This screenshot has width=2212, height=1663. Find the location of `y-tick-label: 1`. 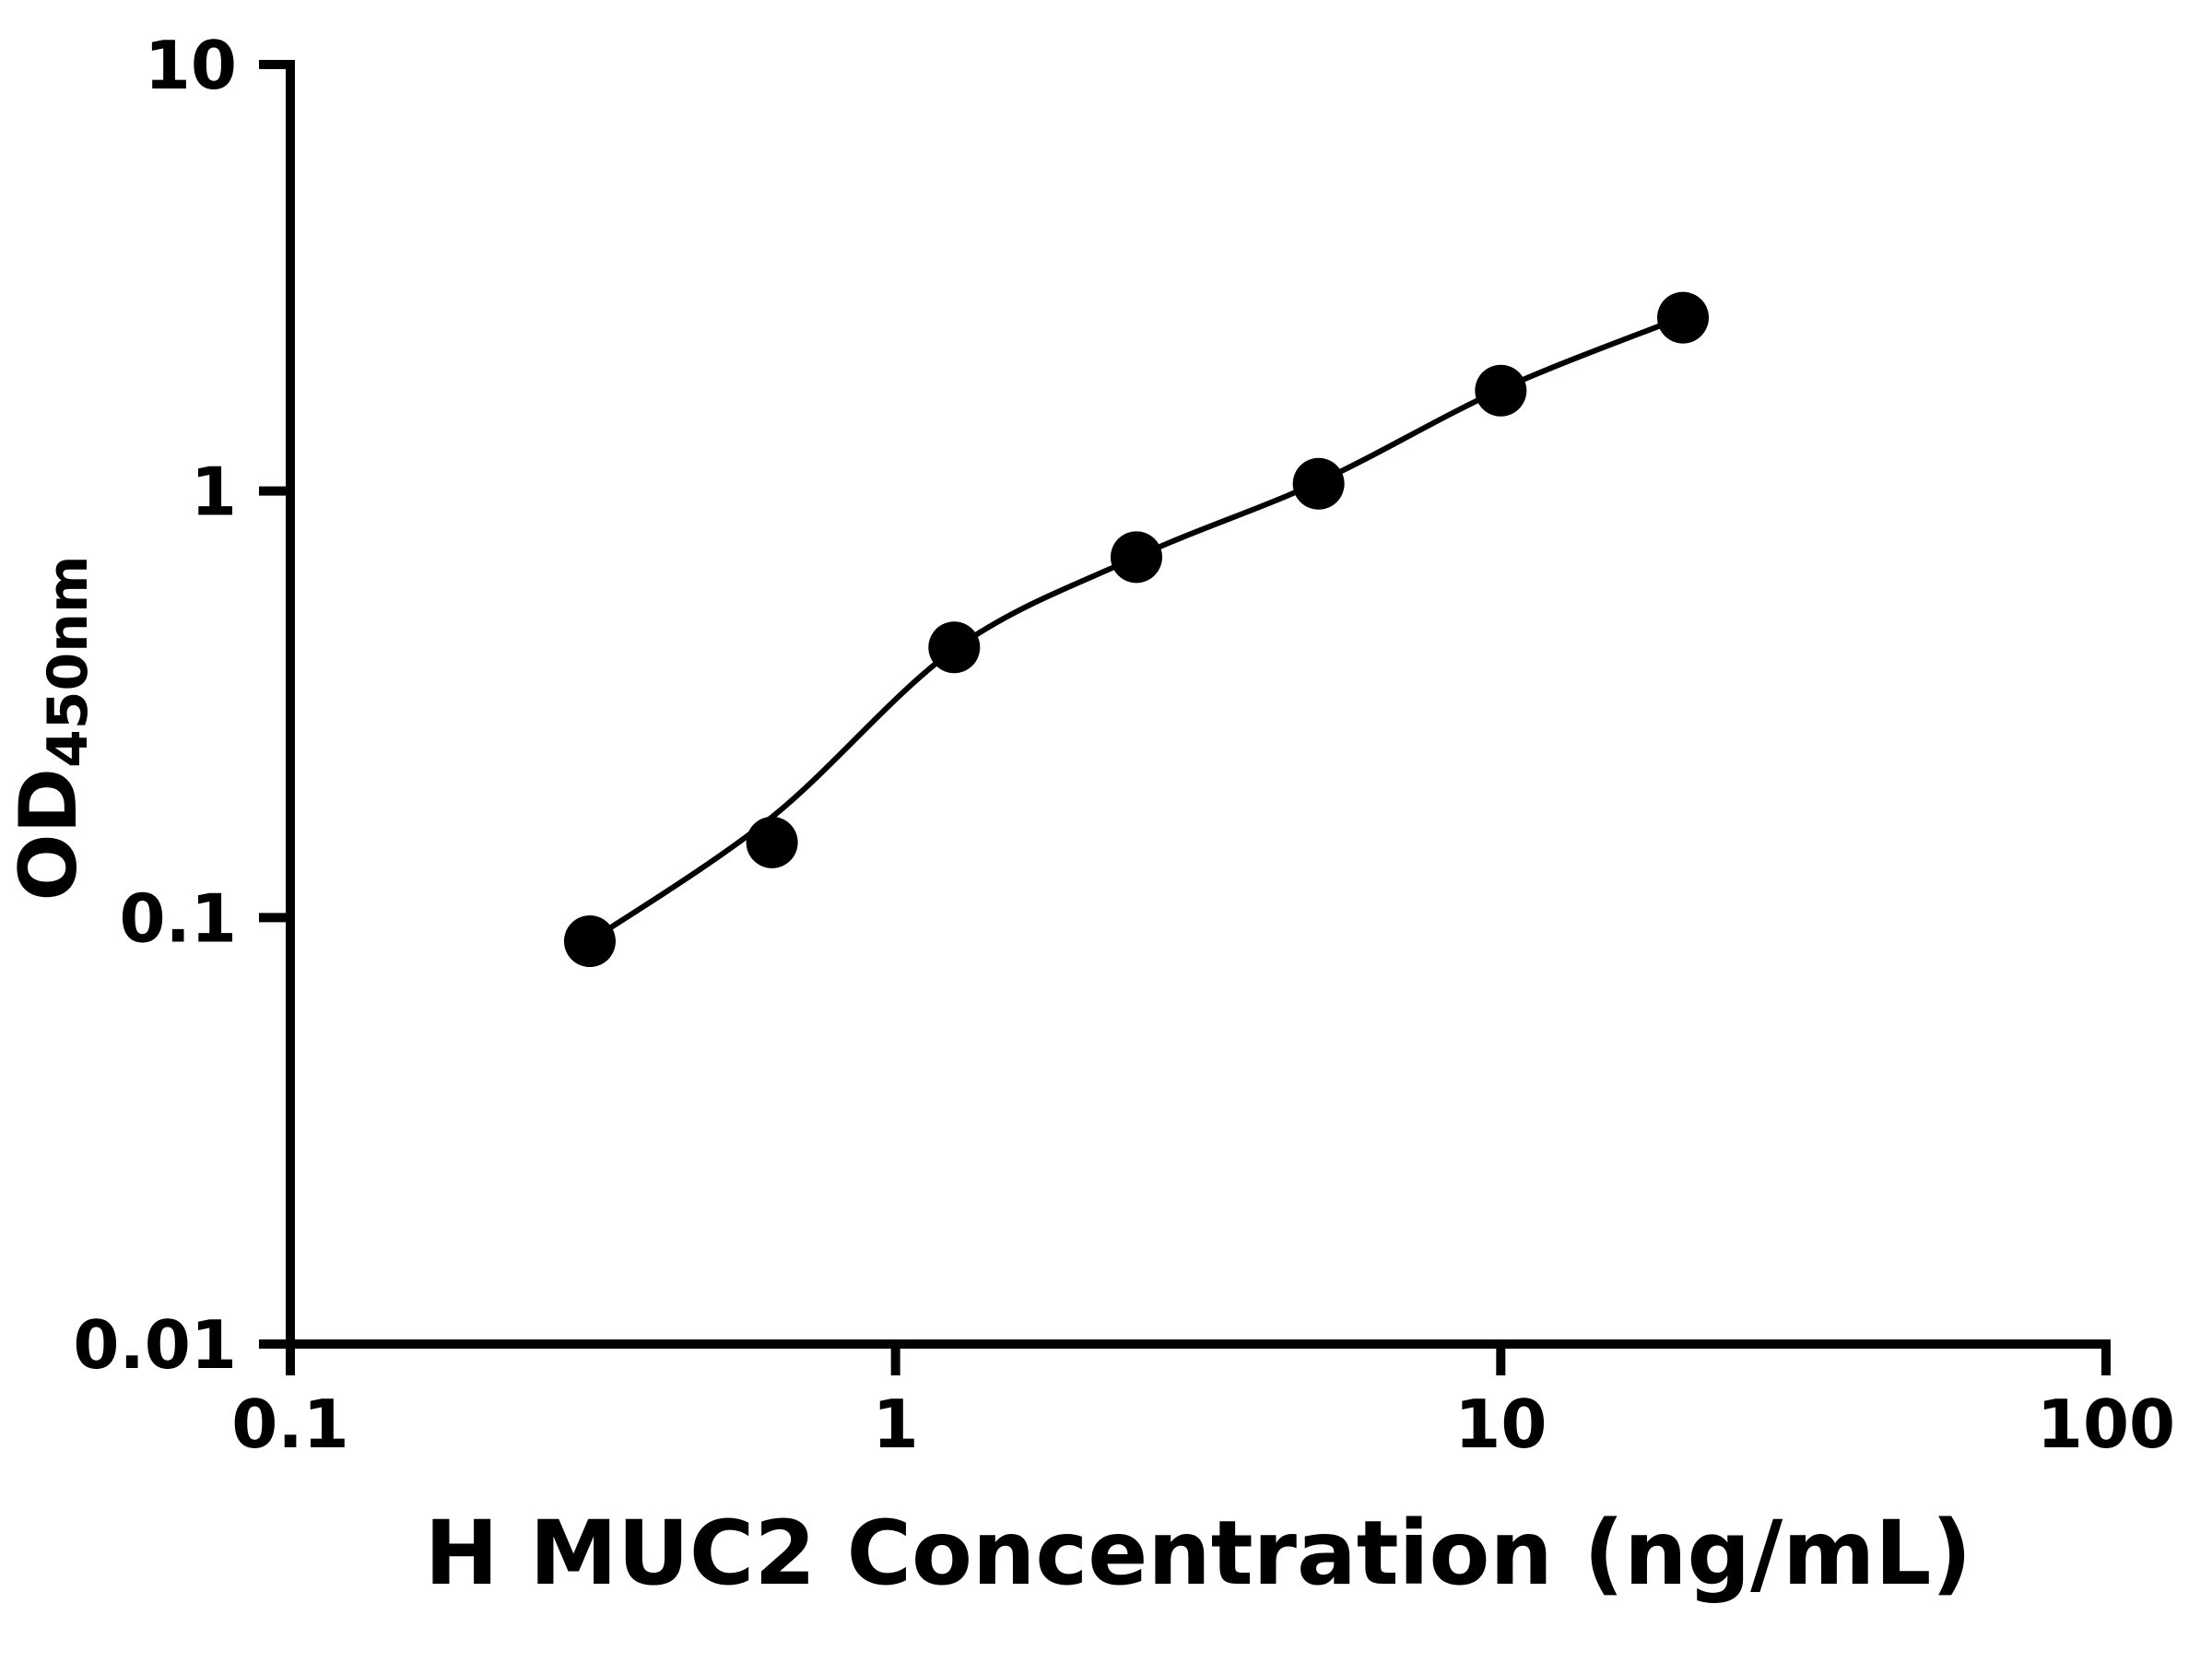

y-tick-label: 1 is located at coordinates (214, 492).